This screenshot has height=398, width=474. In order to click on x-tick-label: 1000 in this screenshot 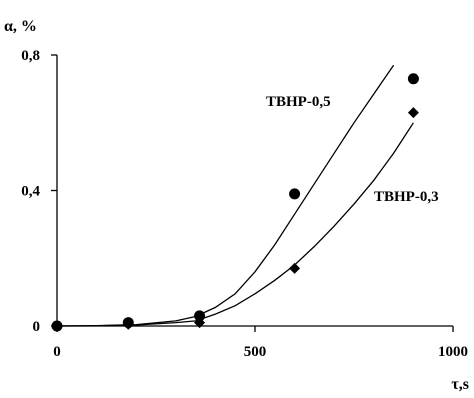, I will do `click(453, 352)`.